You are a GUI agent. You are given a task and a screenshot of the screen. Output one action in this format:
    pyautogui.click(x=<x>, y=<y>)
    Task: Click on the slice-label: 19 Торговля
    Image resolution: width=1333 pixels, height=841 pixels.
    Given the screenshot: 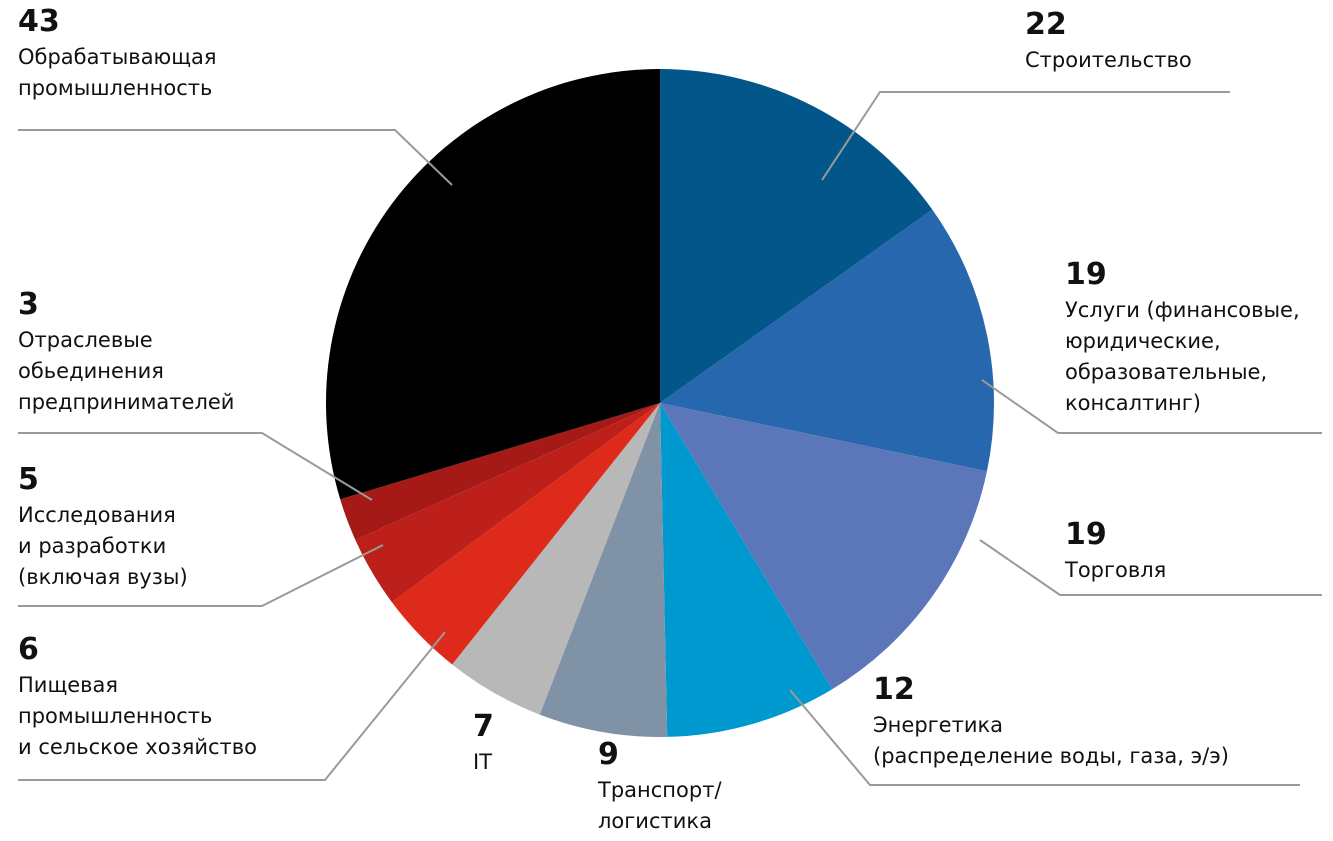 What is the action you would take?
    pyautogui.click(x=1115, y=550)
    